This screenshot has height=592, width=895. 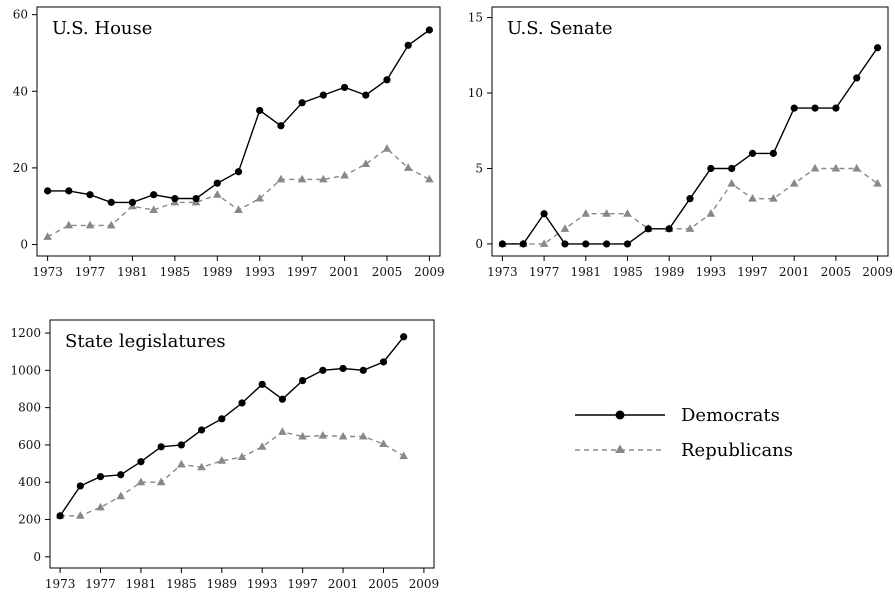 I want to click on senate-title: U.S. Senate, so click(x=560, y=28).